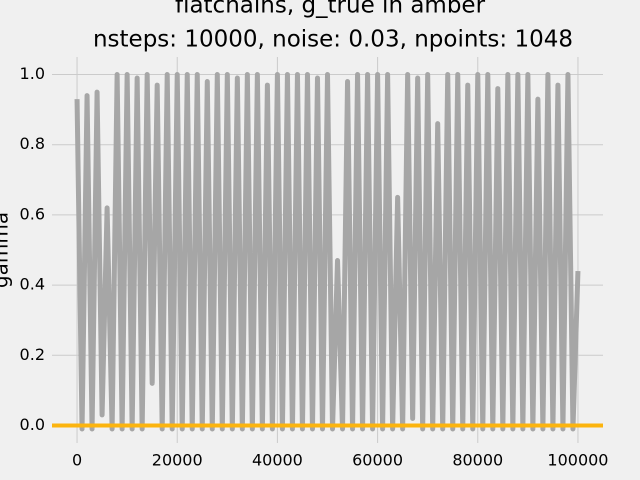 The width and height of the screenshot is (640, 480). What do you see at coordinates (330, 9) in the screenshot?
I see `chart-title: flatchains, g_true in amber` at bounding box center [330, 9].